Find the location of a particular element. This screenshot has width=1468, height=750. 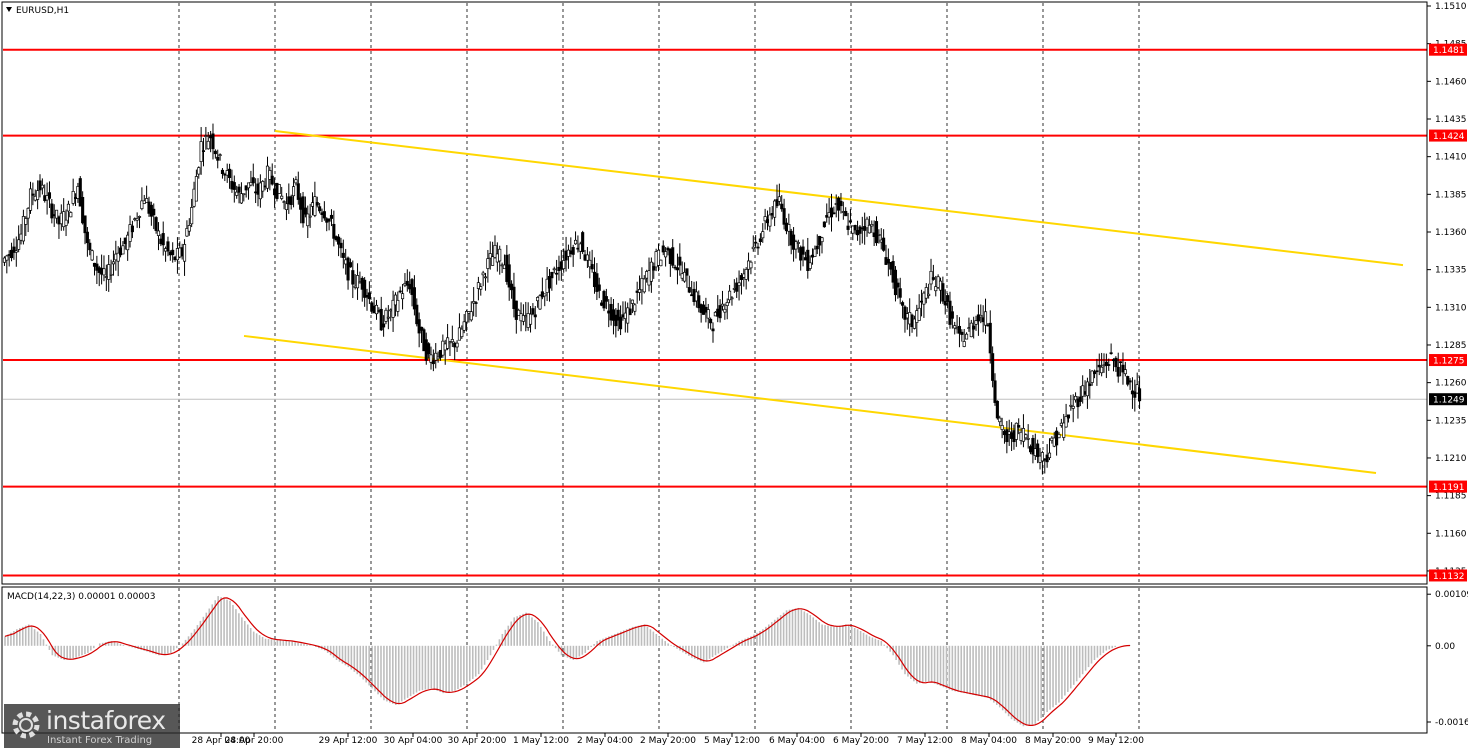

gear-logo-icon is located at coordinates (26, 725).